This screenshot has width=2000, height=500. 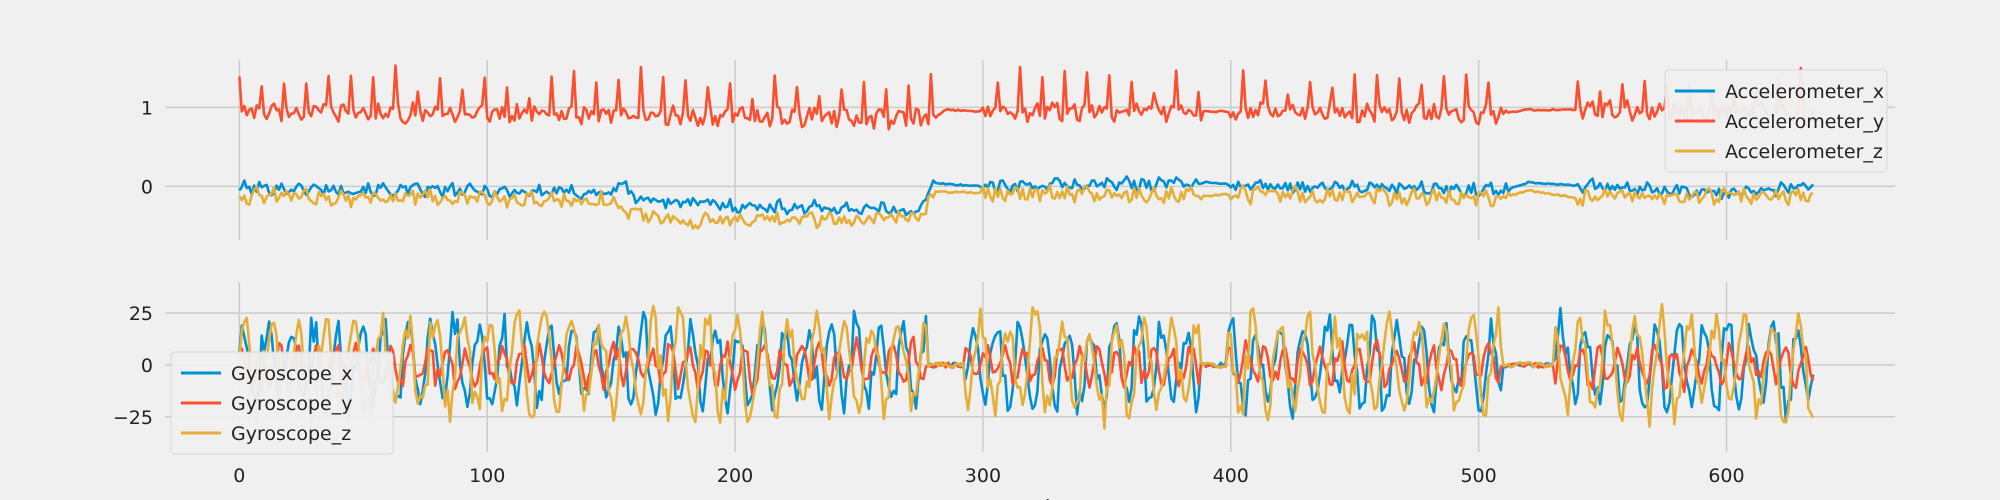 What do you see at coordinates (1726, 476) in the screenshot?
I see `x-tick-label: 600` at bounding box center [1726, 476].